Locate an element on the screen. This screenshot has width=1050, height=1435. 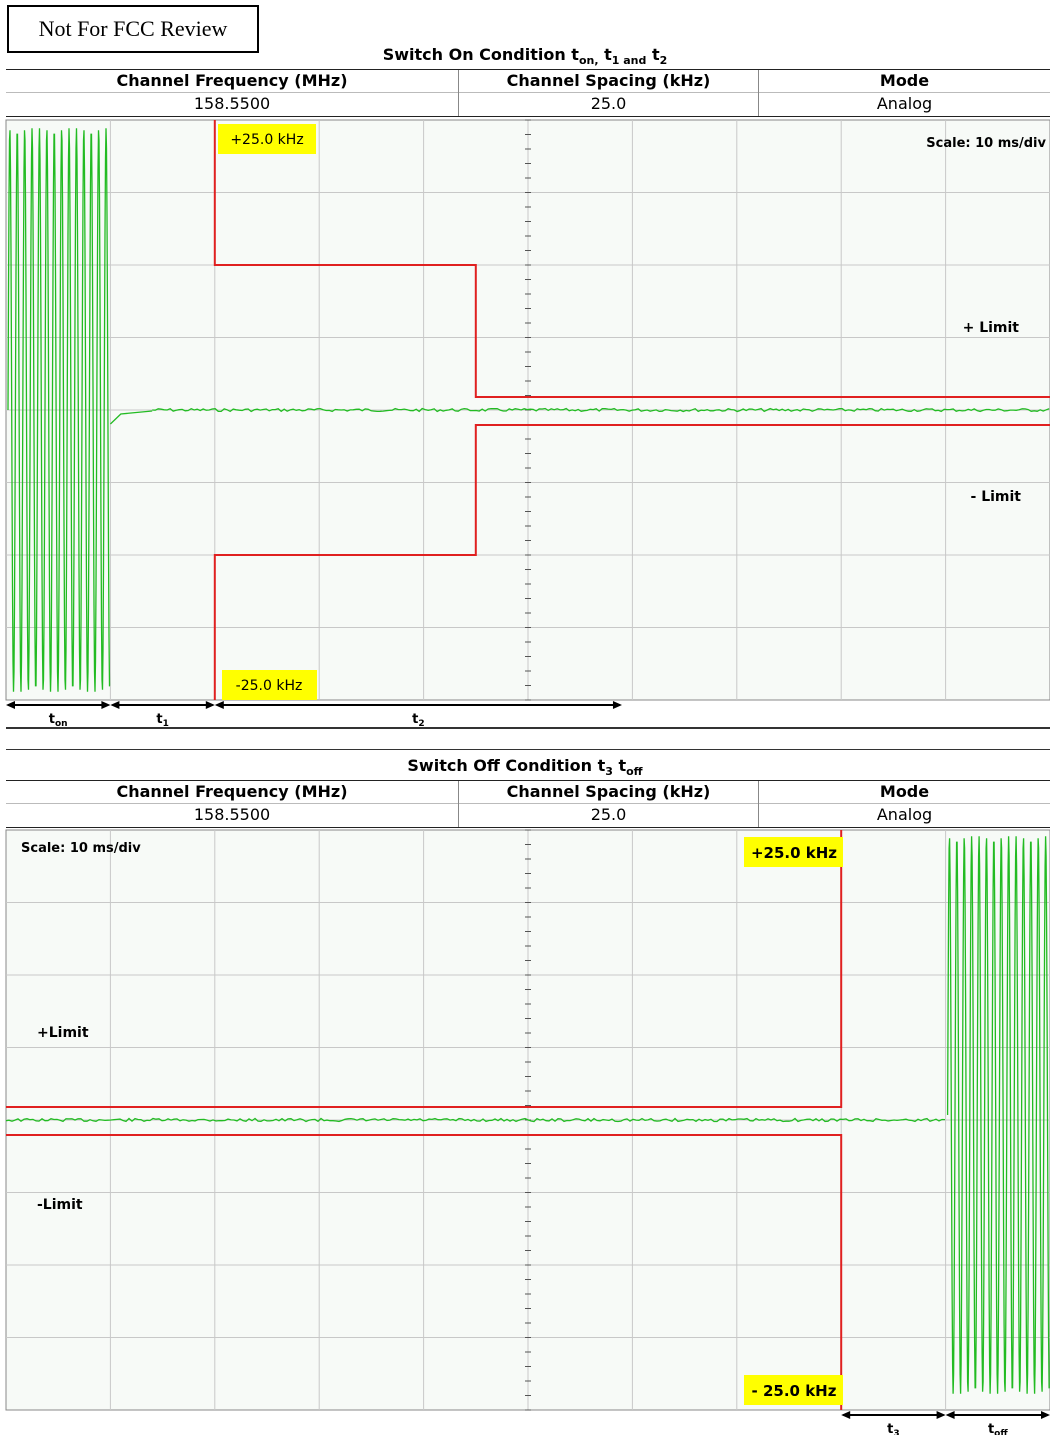
marker-t1-label: t1 is located at coordinates (162, 720).